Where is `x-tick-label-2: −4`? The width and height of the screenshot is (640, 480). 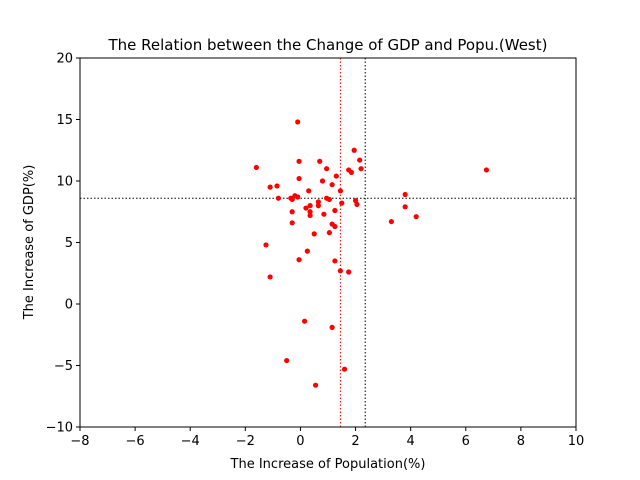 x-tick-label-2: −4 is located at coordinates (190, 441).